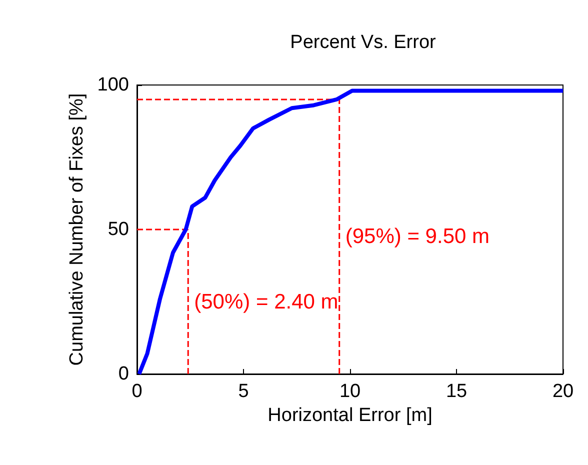 Image resolution: width=588 pixels, height=465 pixels. What do you see at coordinates (77, 229) in the screenshot?
I see `y-axis-title: Cumulative Number of Fixes [%]` at bounding box center [77, 229].